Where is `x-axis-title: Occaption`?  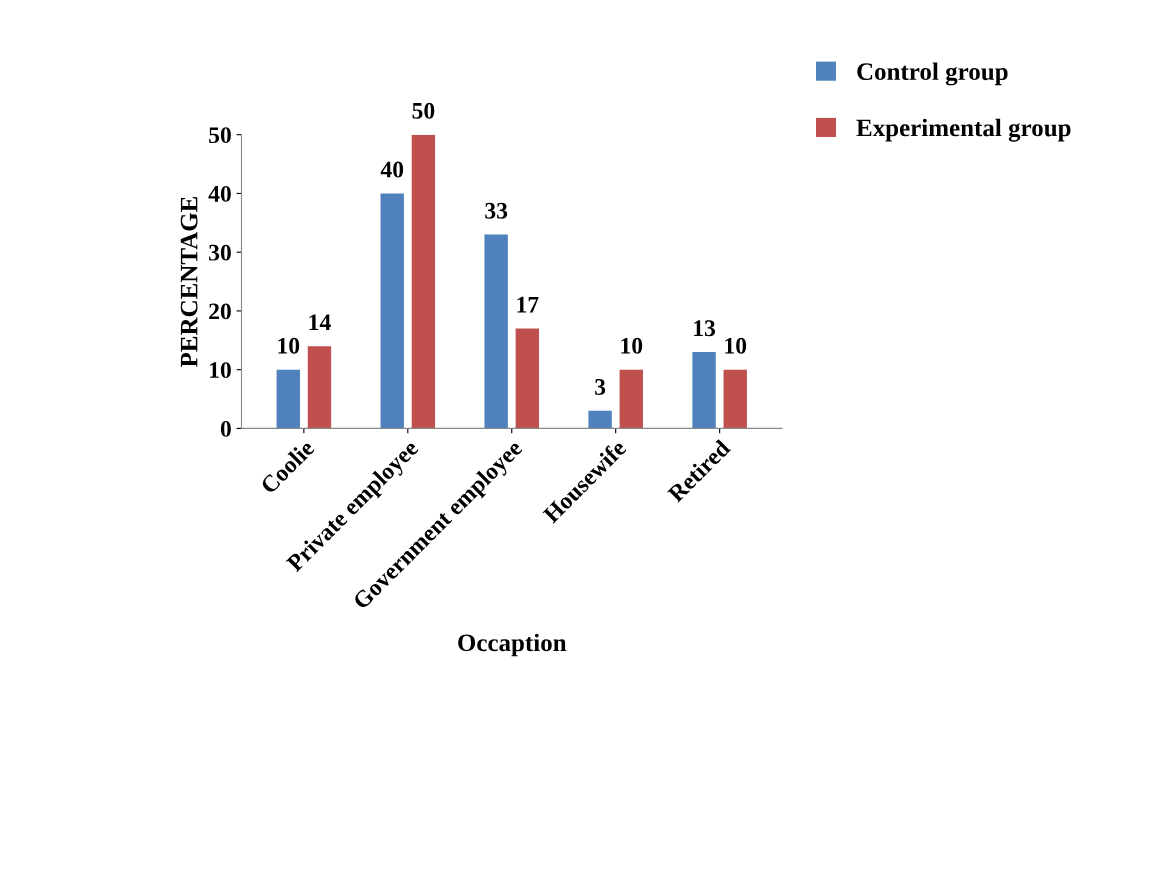
x-axis-title: Occaption is located at coordinates (512, 645).